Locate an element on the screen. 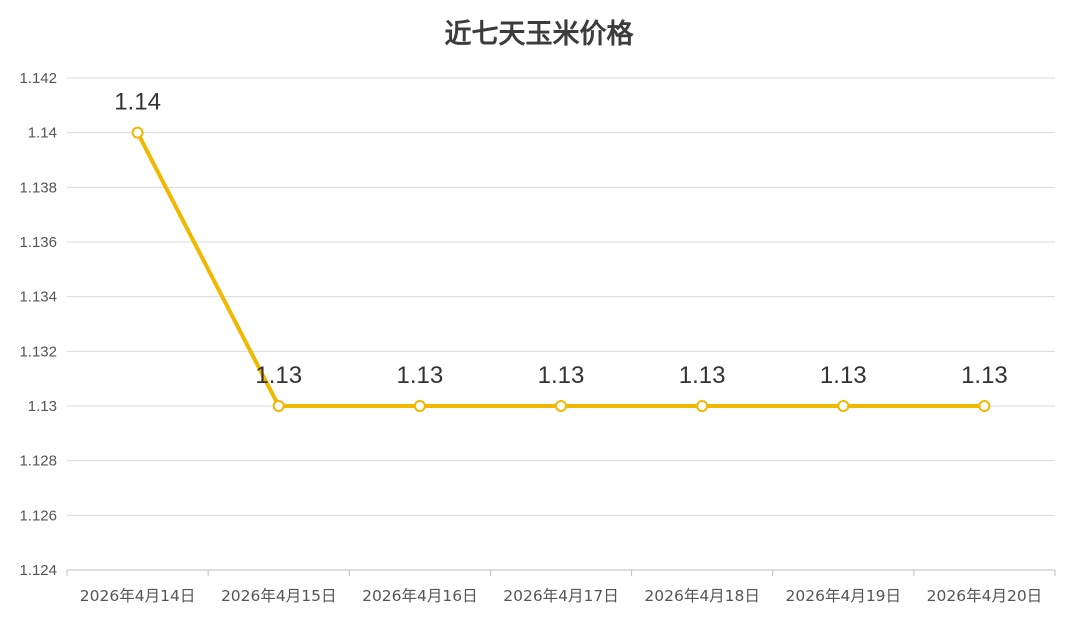 The width and height of the screenshot is (1078, 624). x-tick-label: 2026年4月17日 is located at coordinates (561, 596).